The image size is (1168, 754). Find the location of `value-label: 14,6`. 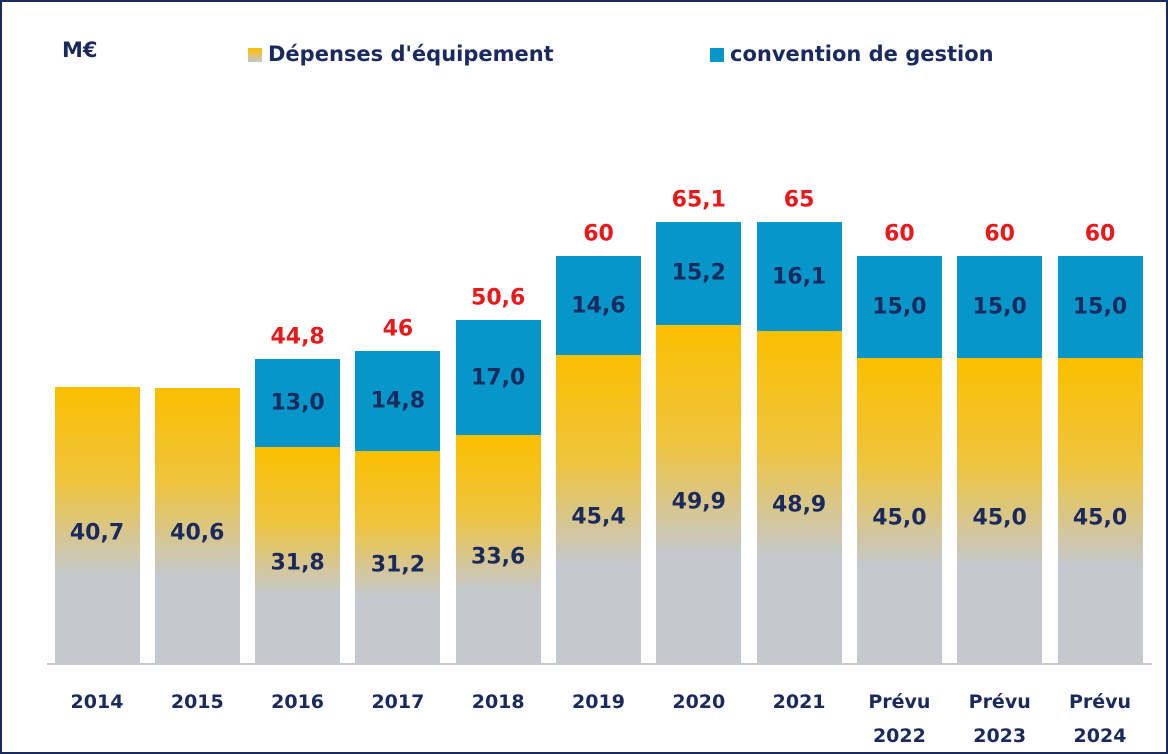

value-label: 14,6 is located at coordinates (598, 306).